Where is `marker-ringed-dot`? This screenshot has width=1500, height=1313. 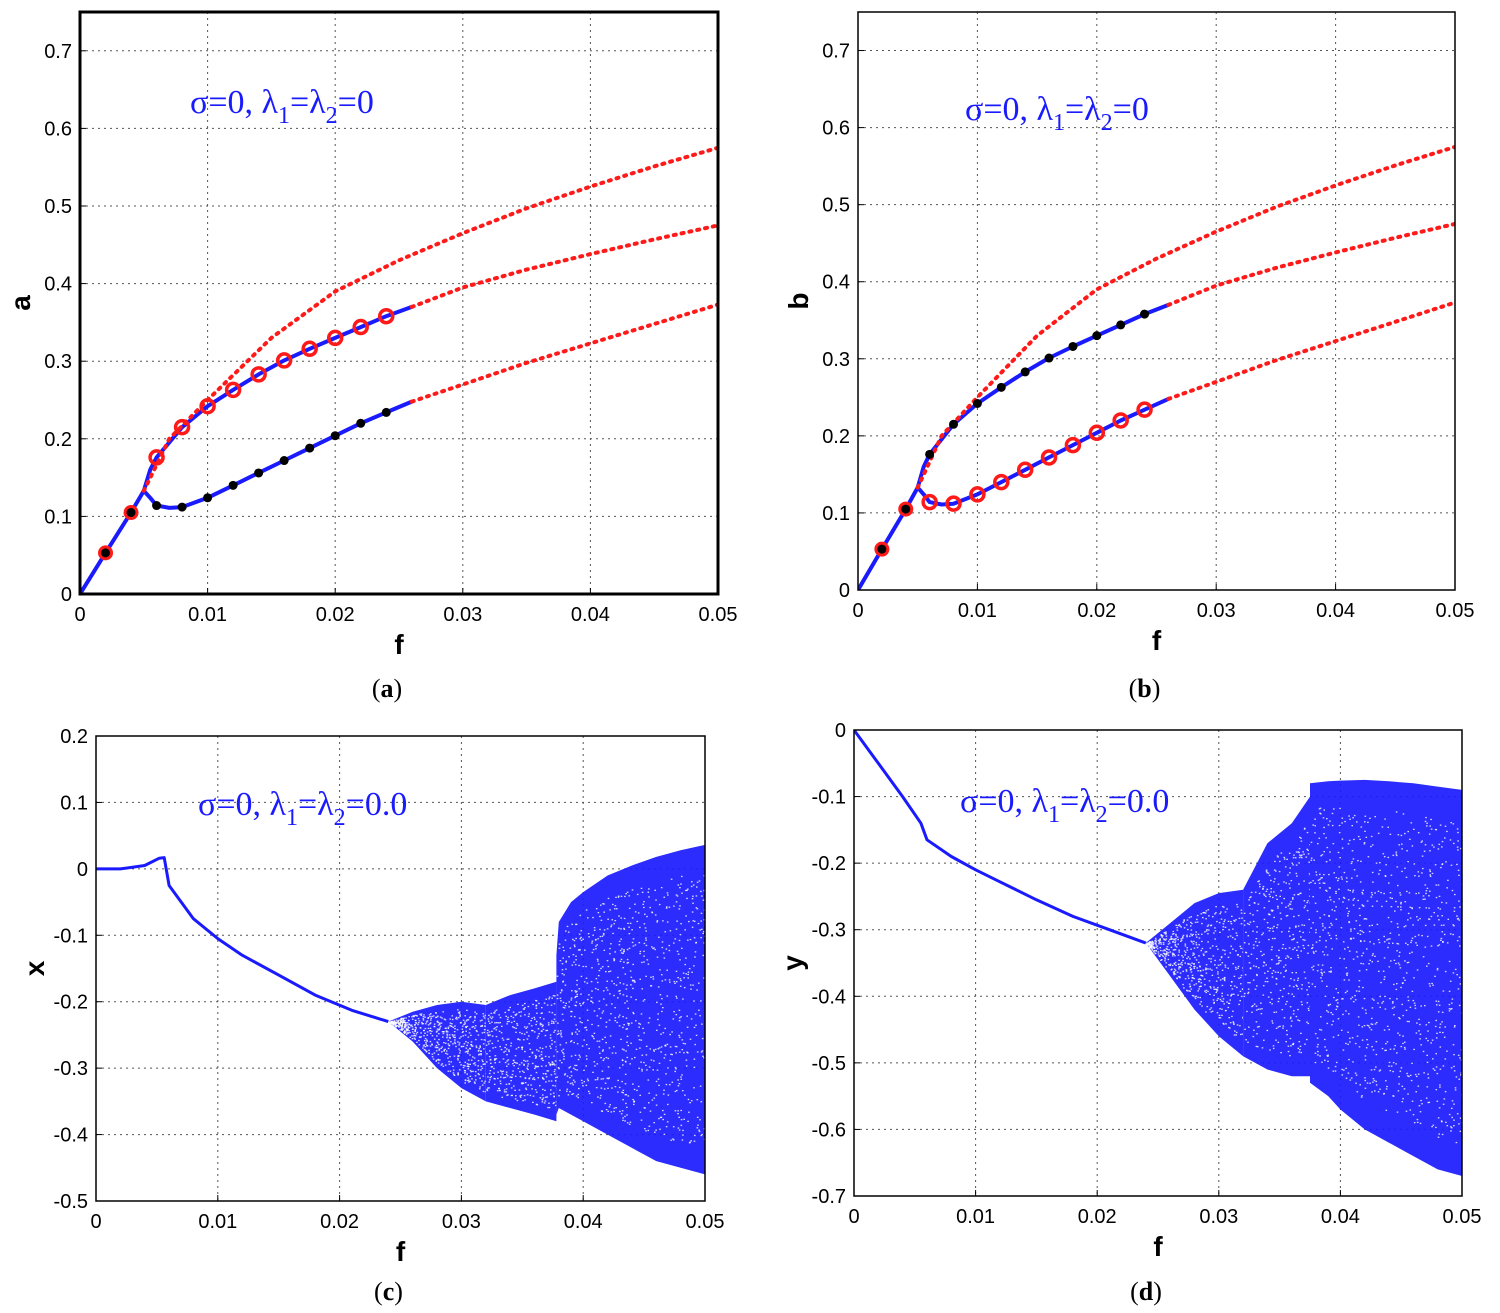 marker-ringed-dot is located at coordinates (131, 513).